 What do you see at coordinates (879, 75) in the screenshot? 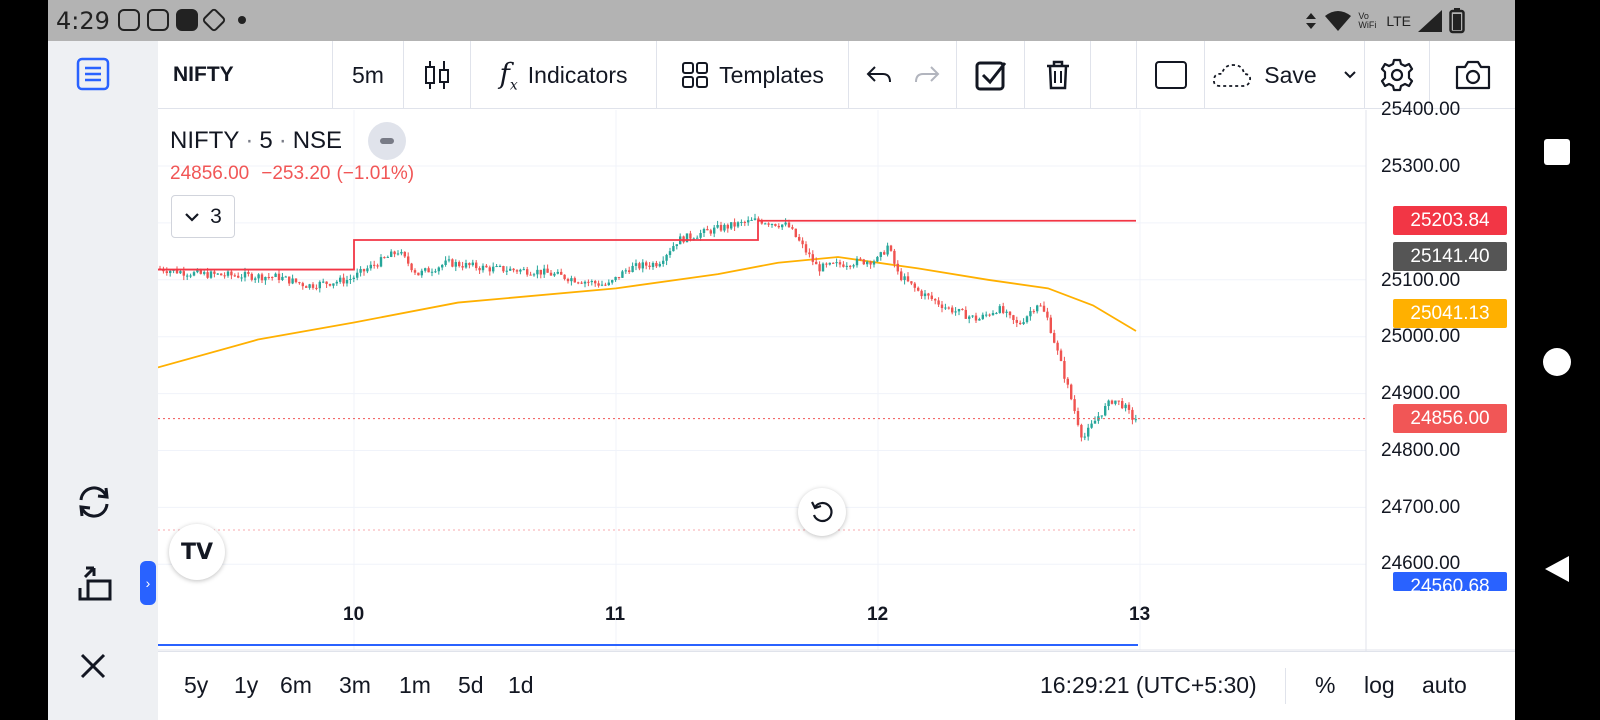
I see `undo-icon` at bounding box center [879, 75].